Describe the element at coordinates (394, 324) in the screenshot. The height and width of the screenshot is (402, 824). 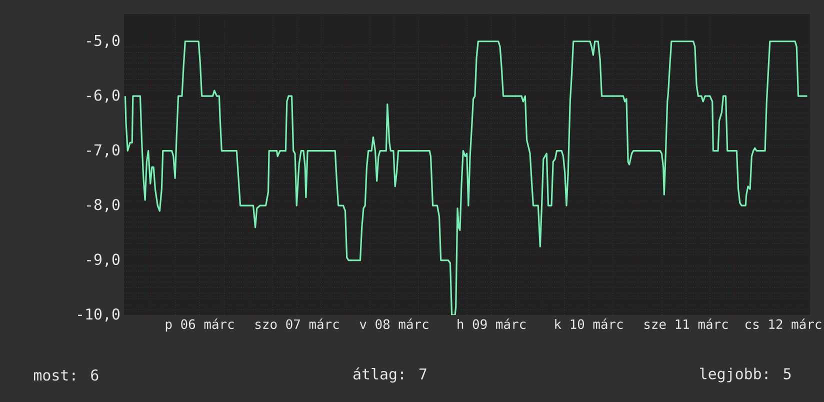
I see `x-tick-label: v 08 márc` at that location.